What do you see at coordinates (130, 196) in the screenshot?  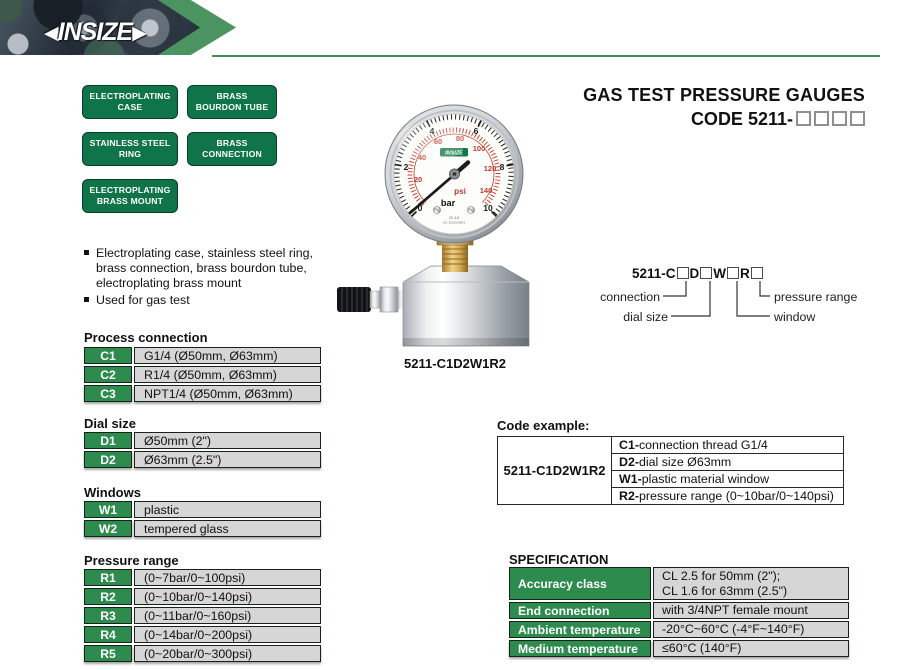 I see `badge-electroplating-brass-mount: ELECTROPLATING BRASS MOUNT` at bounding box center [130, 196].